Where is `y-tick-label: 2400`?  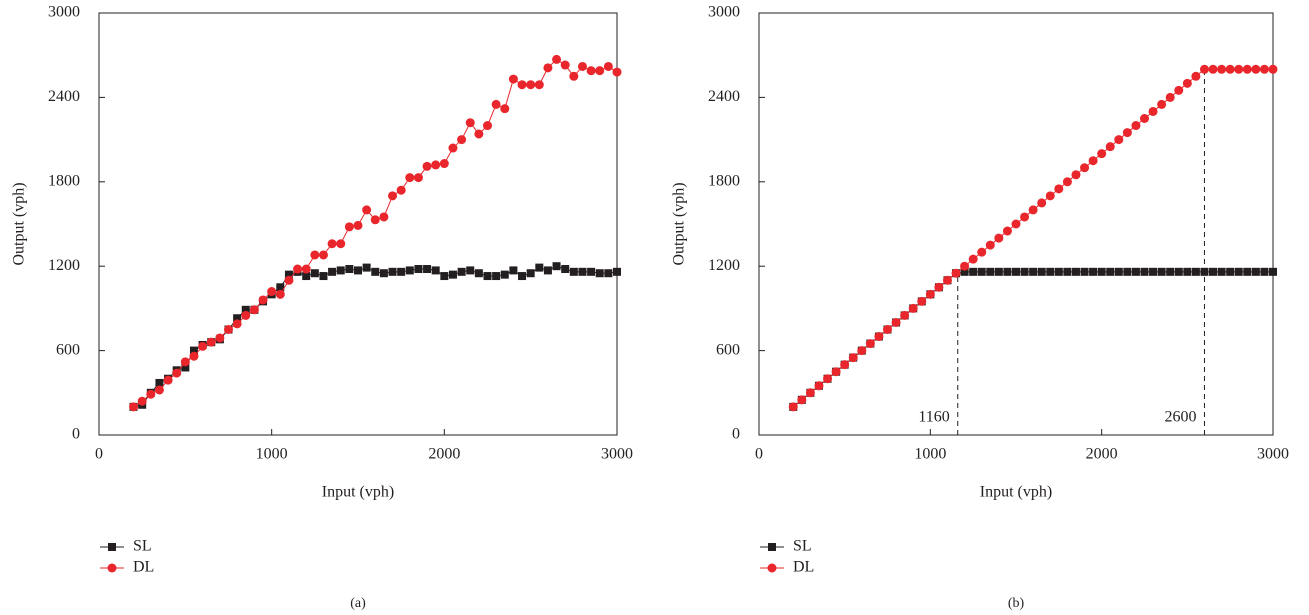
y-tick-label: 2400 is located at coordinates (64, 96).